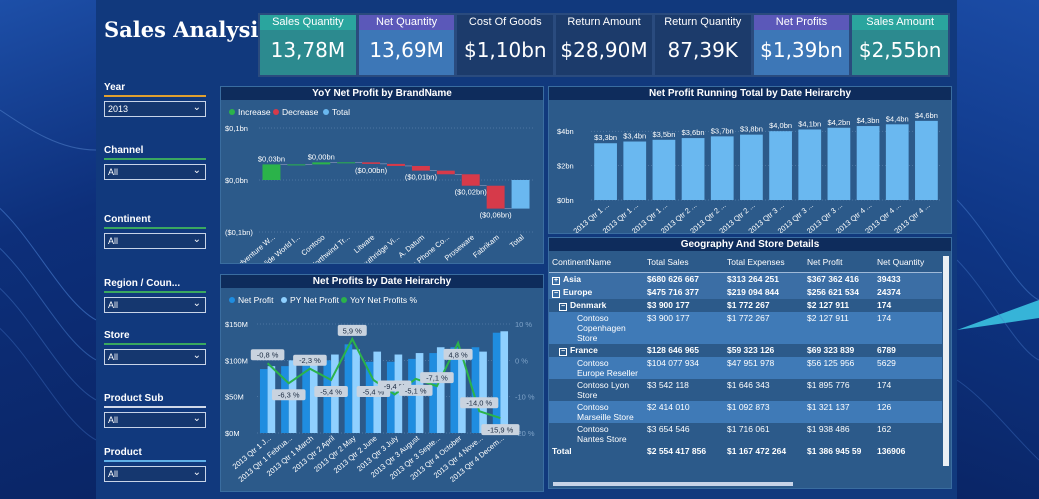 This screenshot has height=499, width=1039. I want to click on column-header: Total Expenses, so click(764, 262).